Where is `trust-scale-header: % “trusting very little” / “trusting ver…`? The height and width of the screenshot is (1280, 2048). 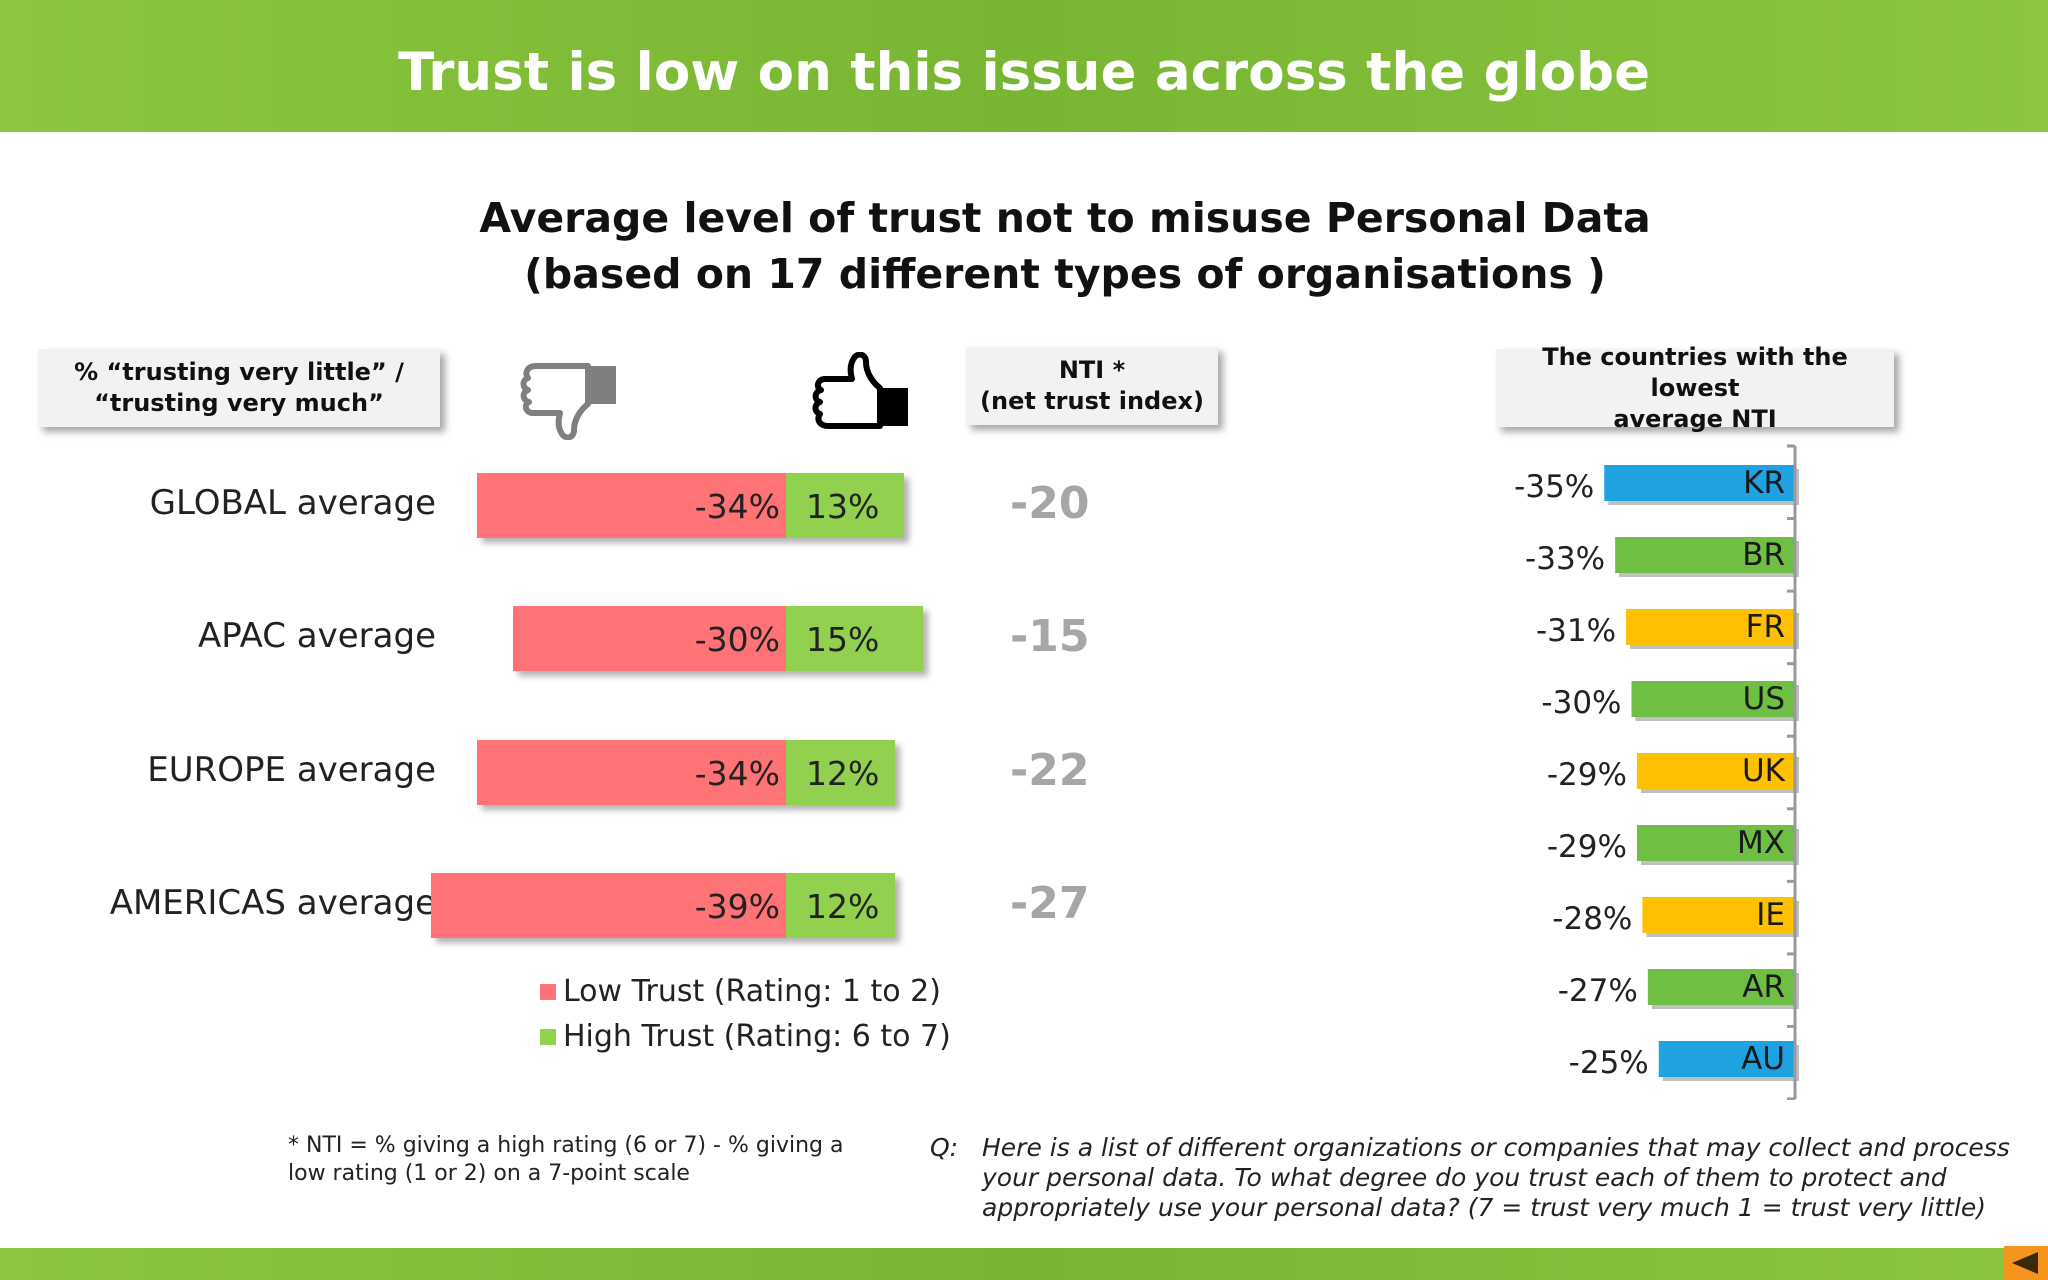
trust-scale-header: % “trusting very little” / “trusting ver… is located at coordinates (239, 388).